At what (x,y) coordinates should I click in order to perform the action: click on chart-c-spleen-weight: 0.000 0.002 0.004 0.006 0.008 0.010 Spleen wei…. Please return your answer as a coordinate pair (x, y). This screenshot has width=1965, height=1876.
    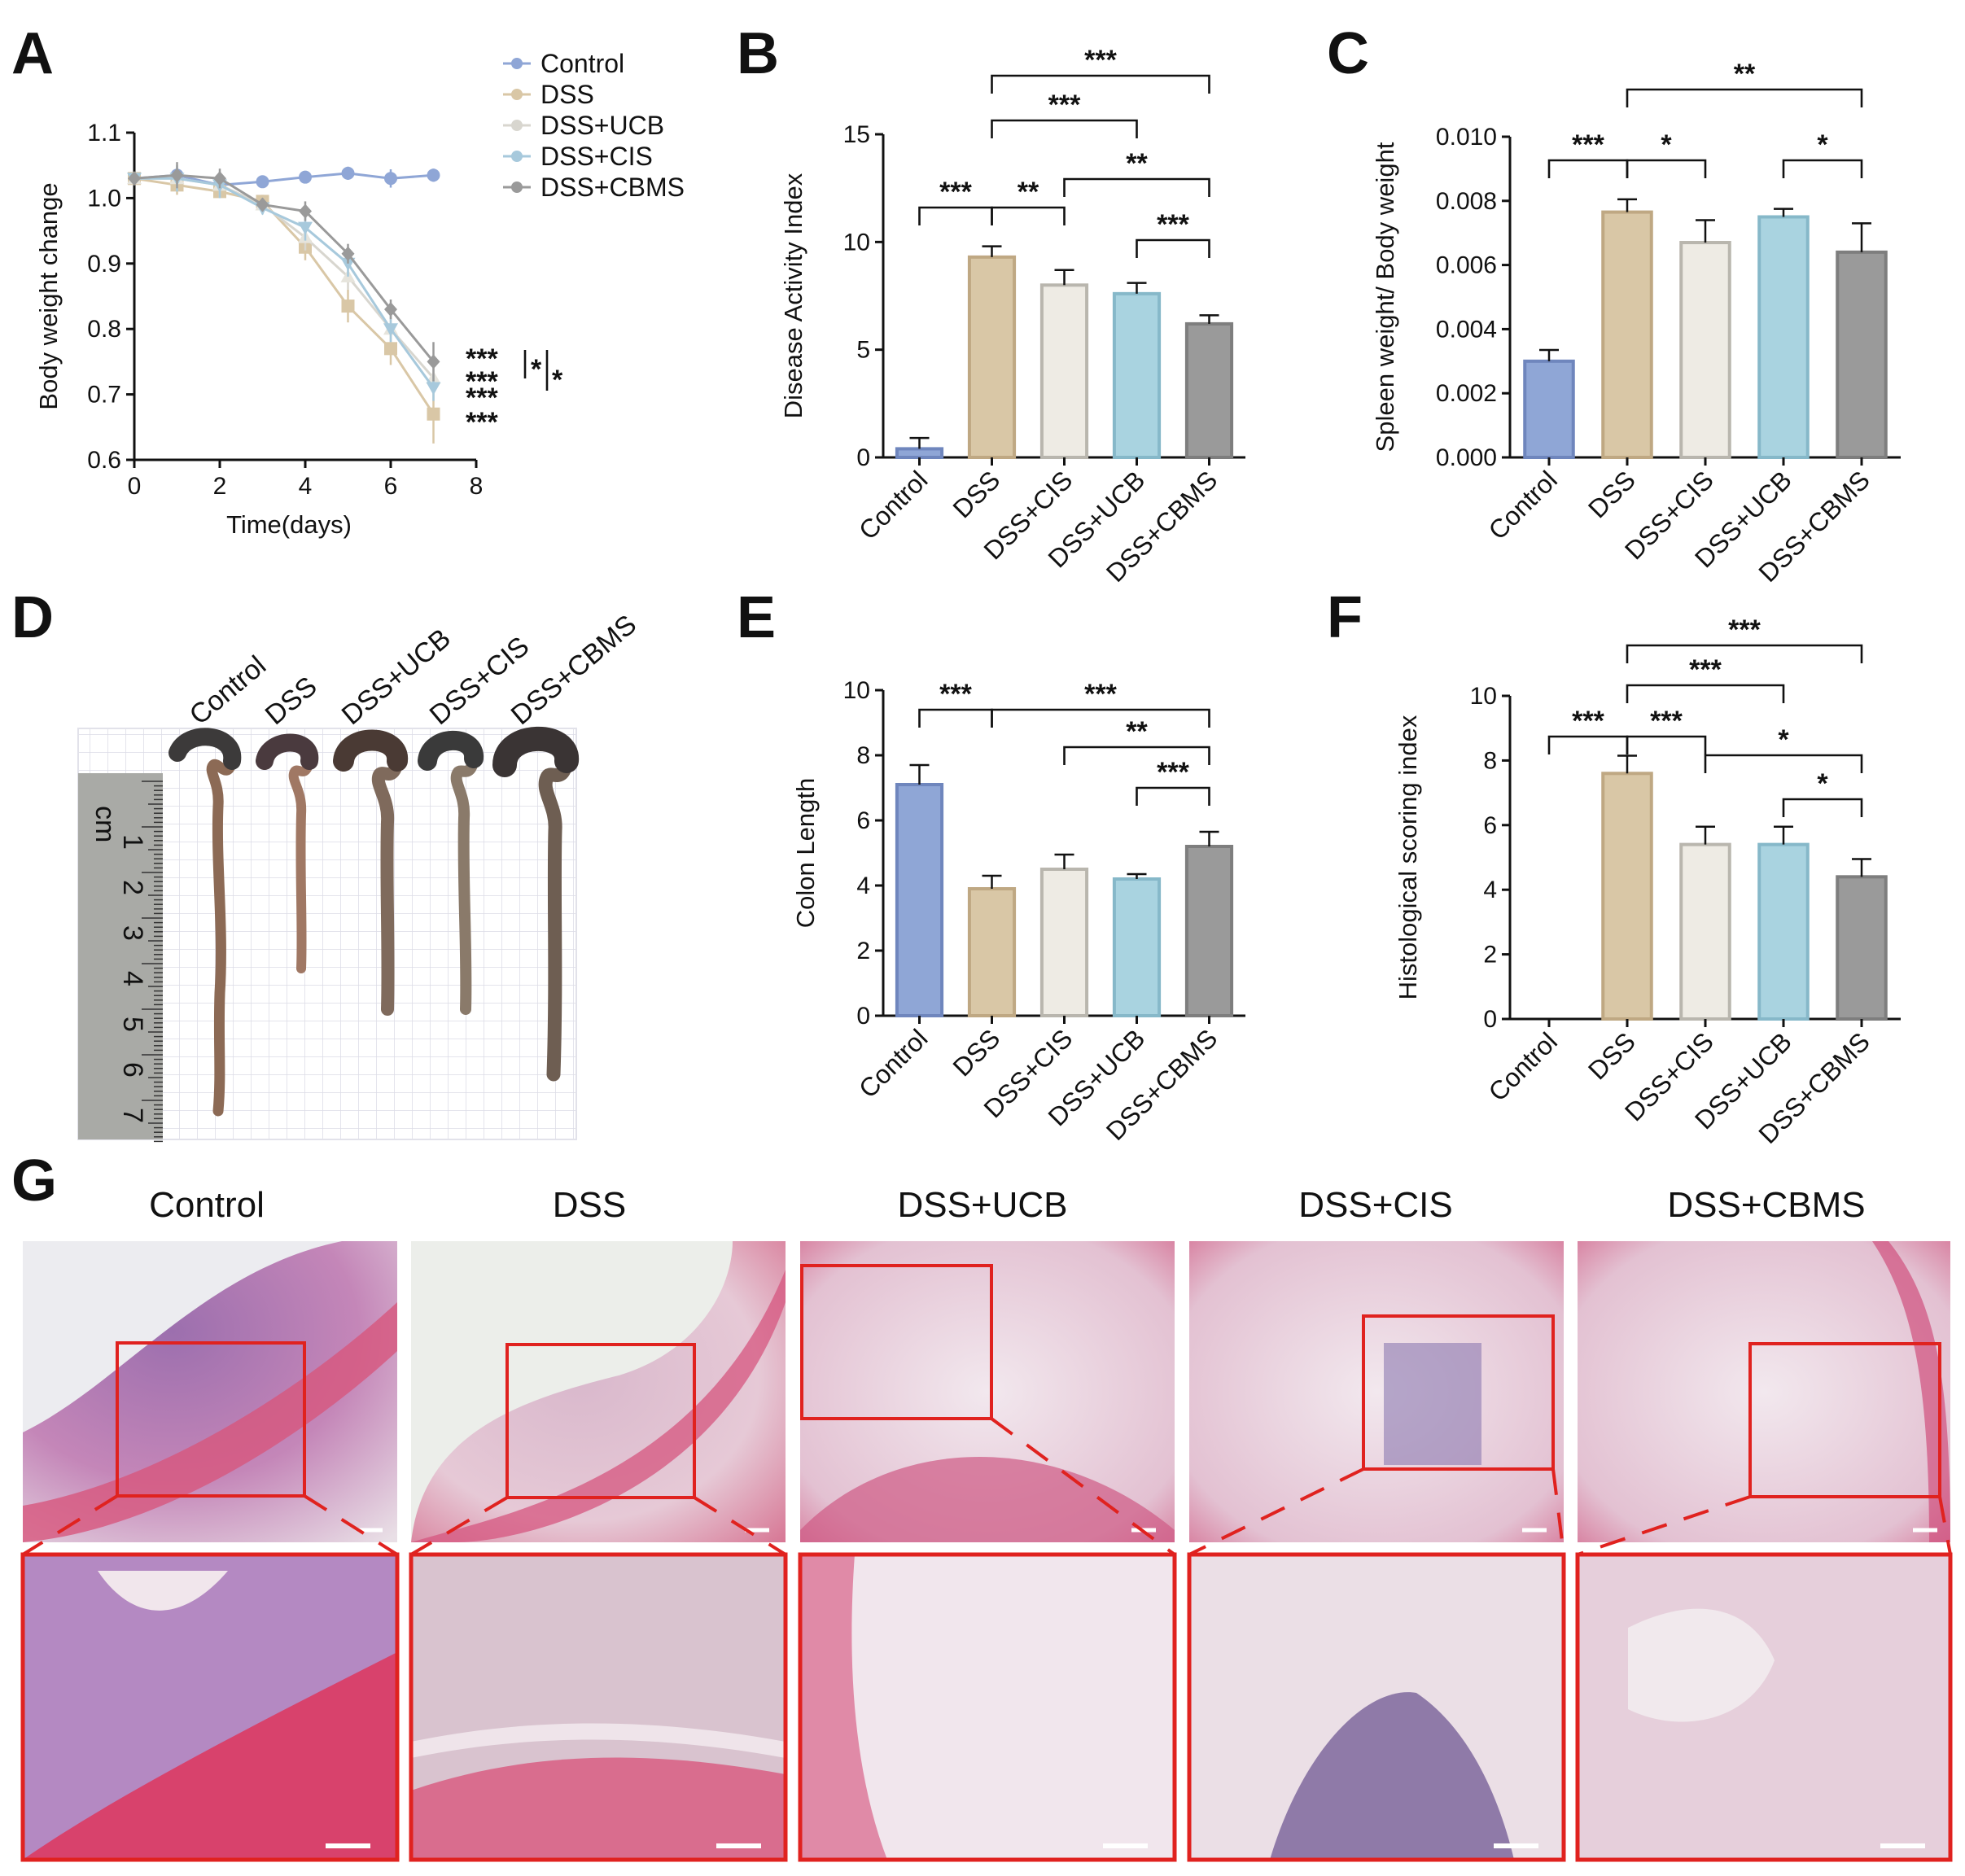
    Looking at the image, I should click on (1636, 323).